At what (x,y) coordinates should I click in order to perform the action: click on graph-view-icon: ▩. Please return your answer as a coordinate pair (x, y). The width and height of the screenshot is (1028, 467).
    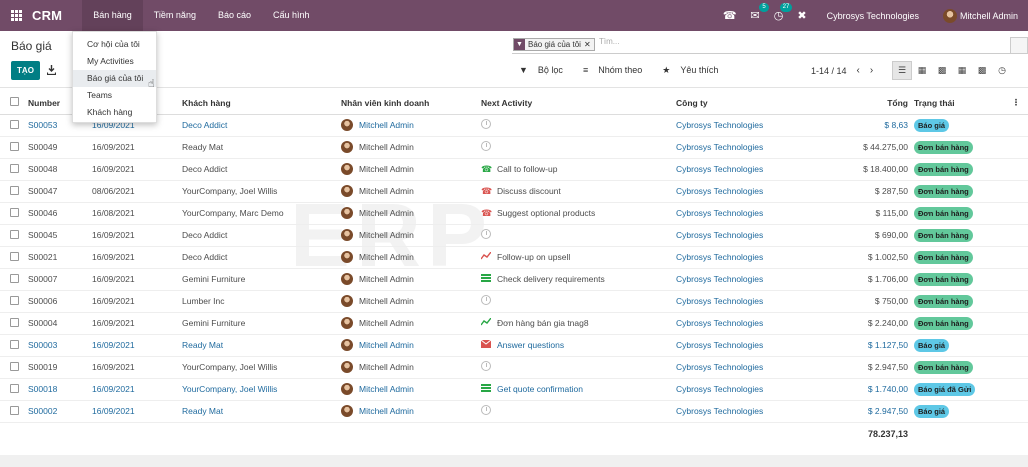
    Looking at the image, I should click on (982, 70).